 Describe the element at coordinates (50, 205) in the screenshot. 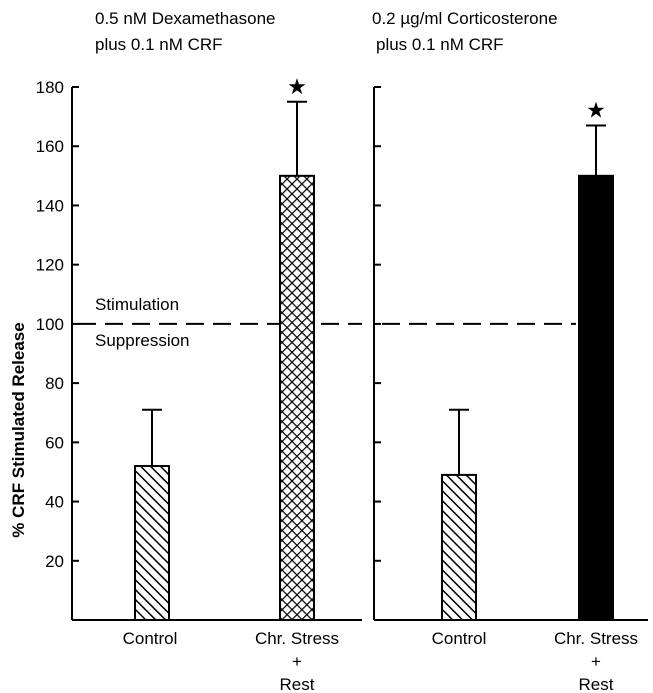

I see `y-tick-label: 140` at that location.